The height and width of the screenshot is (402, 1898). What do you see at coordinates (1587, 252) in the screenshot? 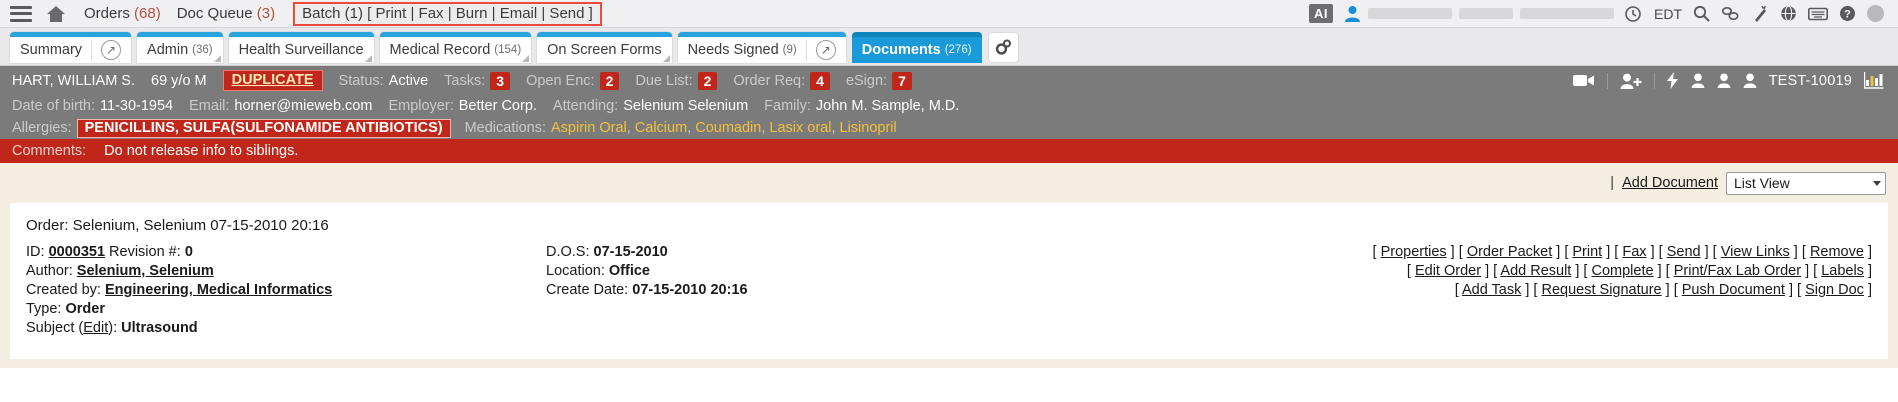
I see `action-print: Print` at bounding box center [1587, 252].